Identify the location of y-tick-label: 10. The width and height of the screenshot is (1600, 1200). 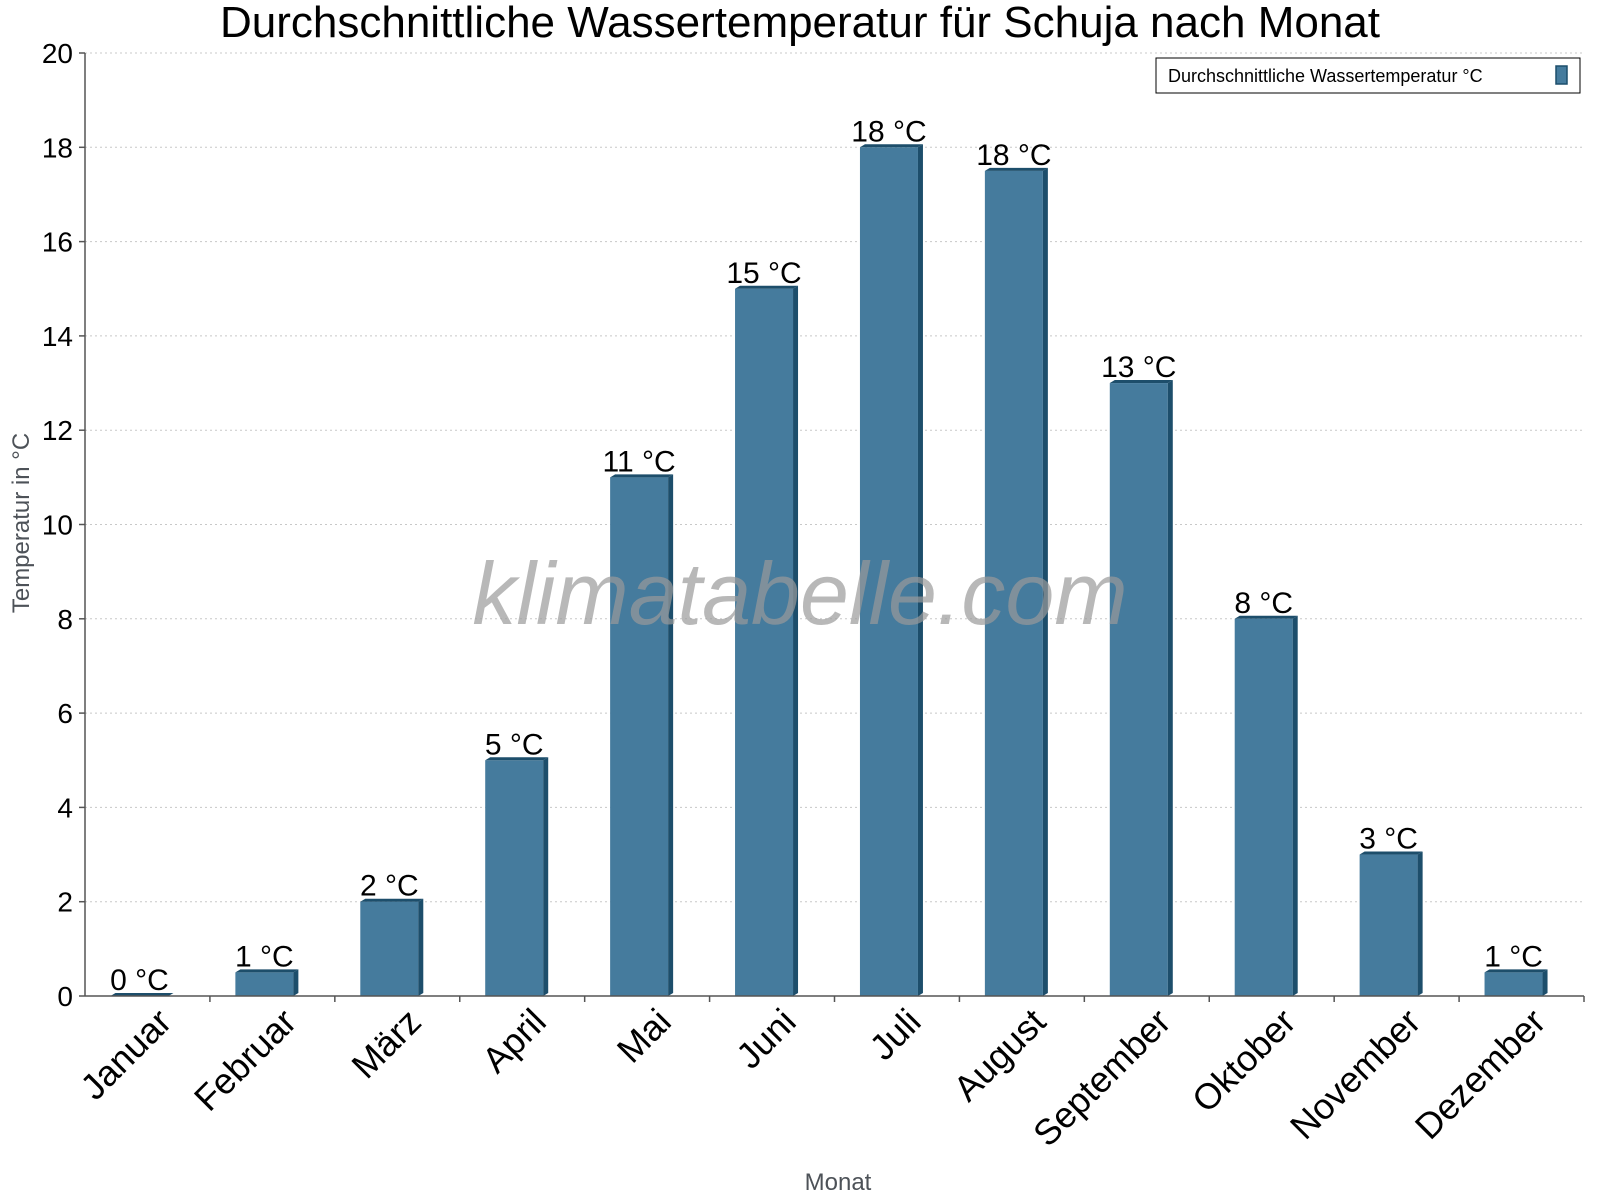
(57, 525).